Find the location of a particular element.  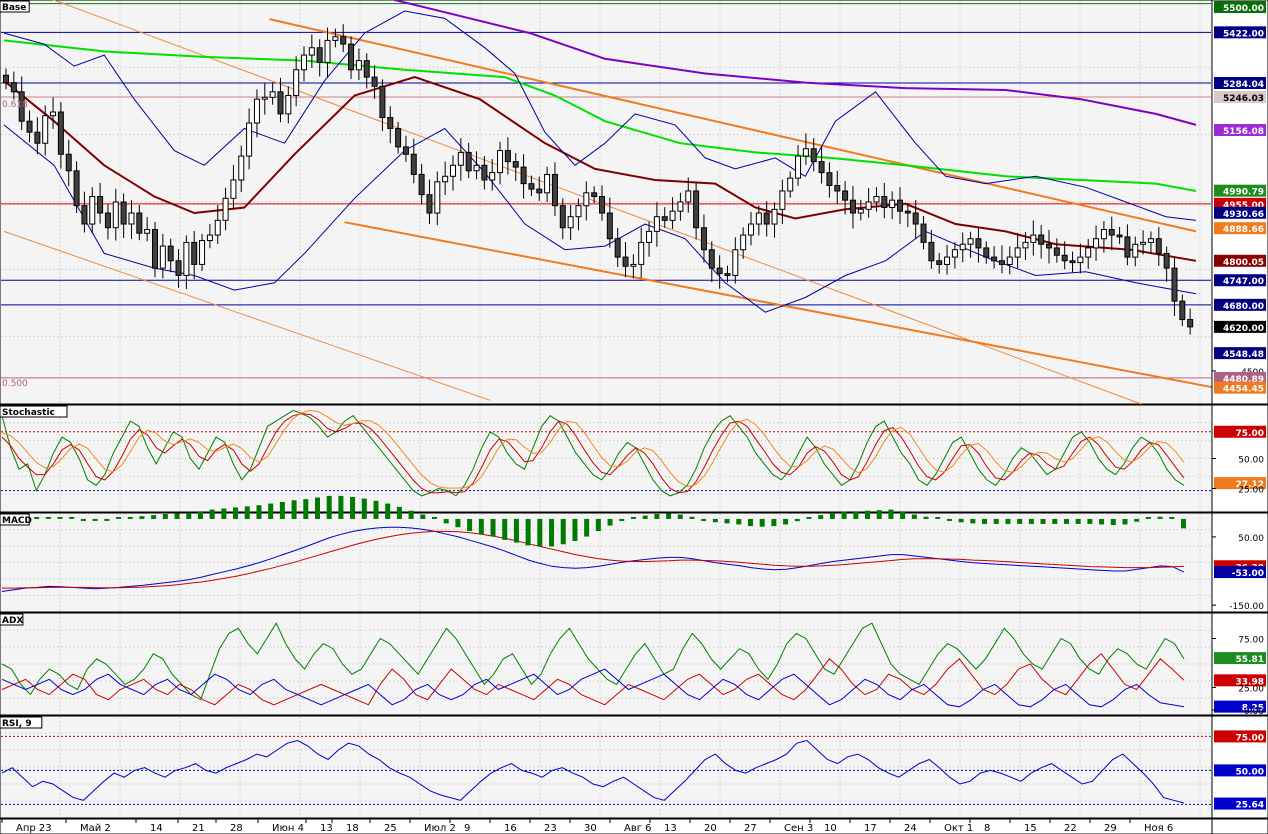

axis-label: 8.25 is located at coordinates (1240, 707).